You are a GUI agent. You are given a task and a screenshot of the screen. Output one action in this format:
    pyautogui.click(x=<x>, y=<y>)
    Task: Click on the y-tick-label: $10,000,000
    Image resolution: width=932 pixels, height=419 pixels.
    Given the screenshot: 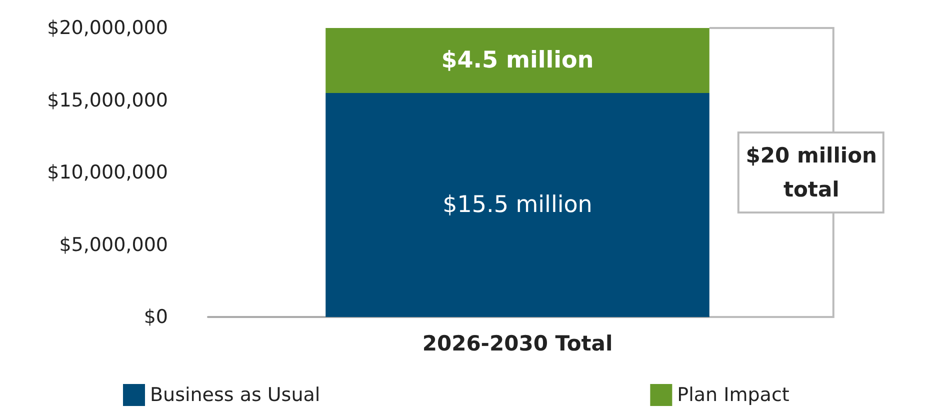 What is the action you would take?
    pyautogui.click(x=107, y=173)
    